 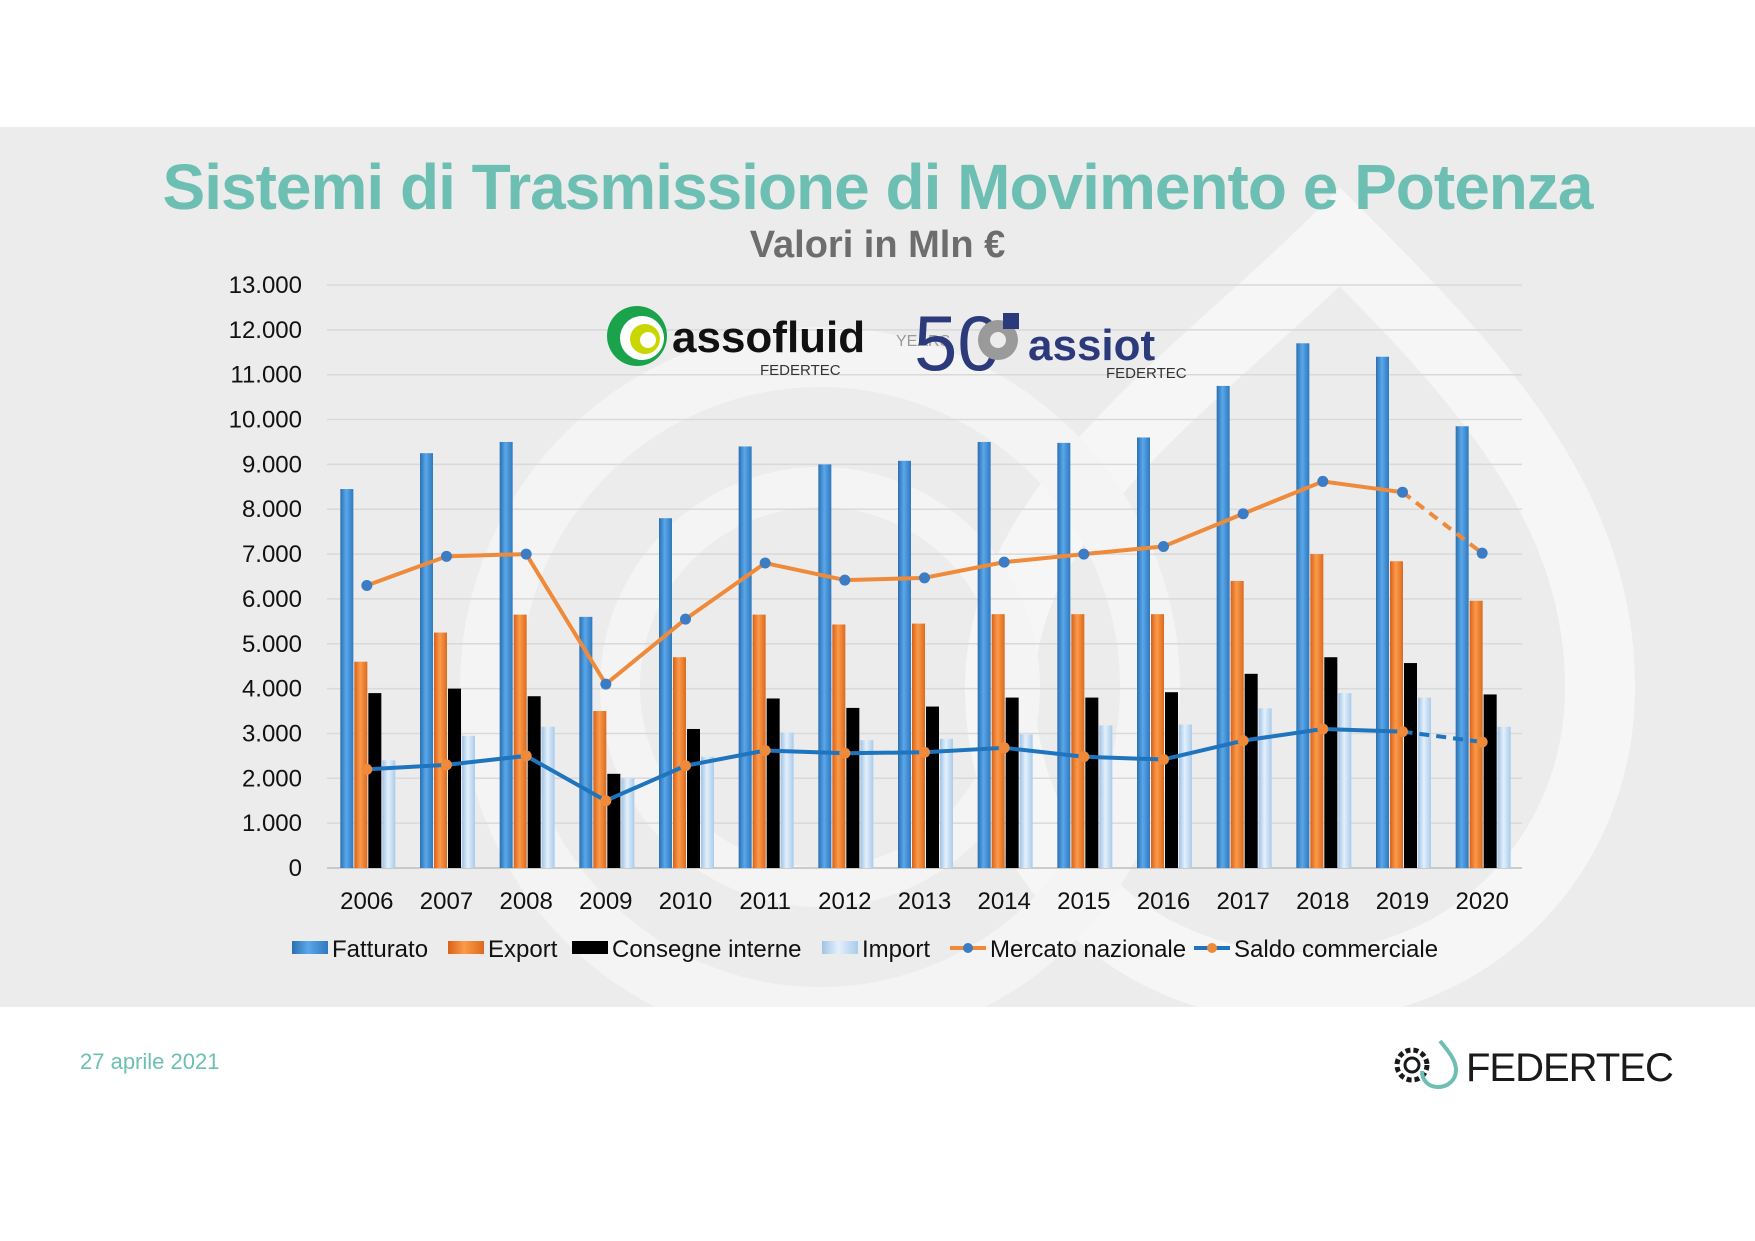 I want to click on y-tick-label: 13.000, so click(x=265, y=285).